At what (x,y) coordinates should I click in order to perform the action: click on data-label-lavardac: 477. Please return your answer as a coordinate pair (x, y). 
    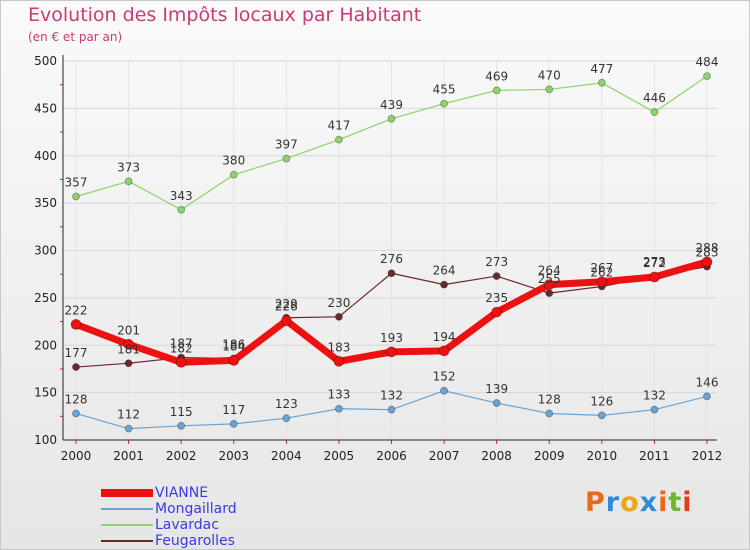
    Looking at the image, I should click on (601, 69).